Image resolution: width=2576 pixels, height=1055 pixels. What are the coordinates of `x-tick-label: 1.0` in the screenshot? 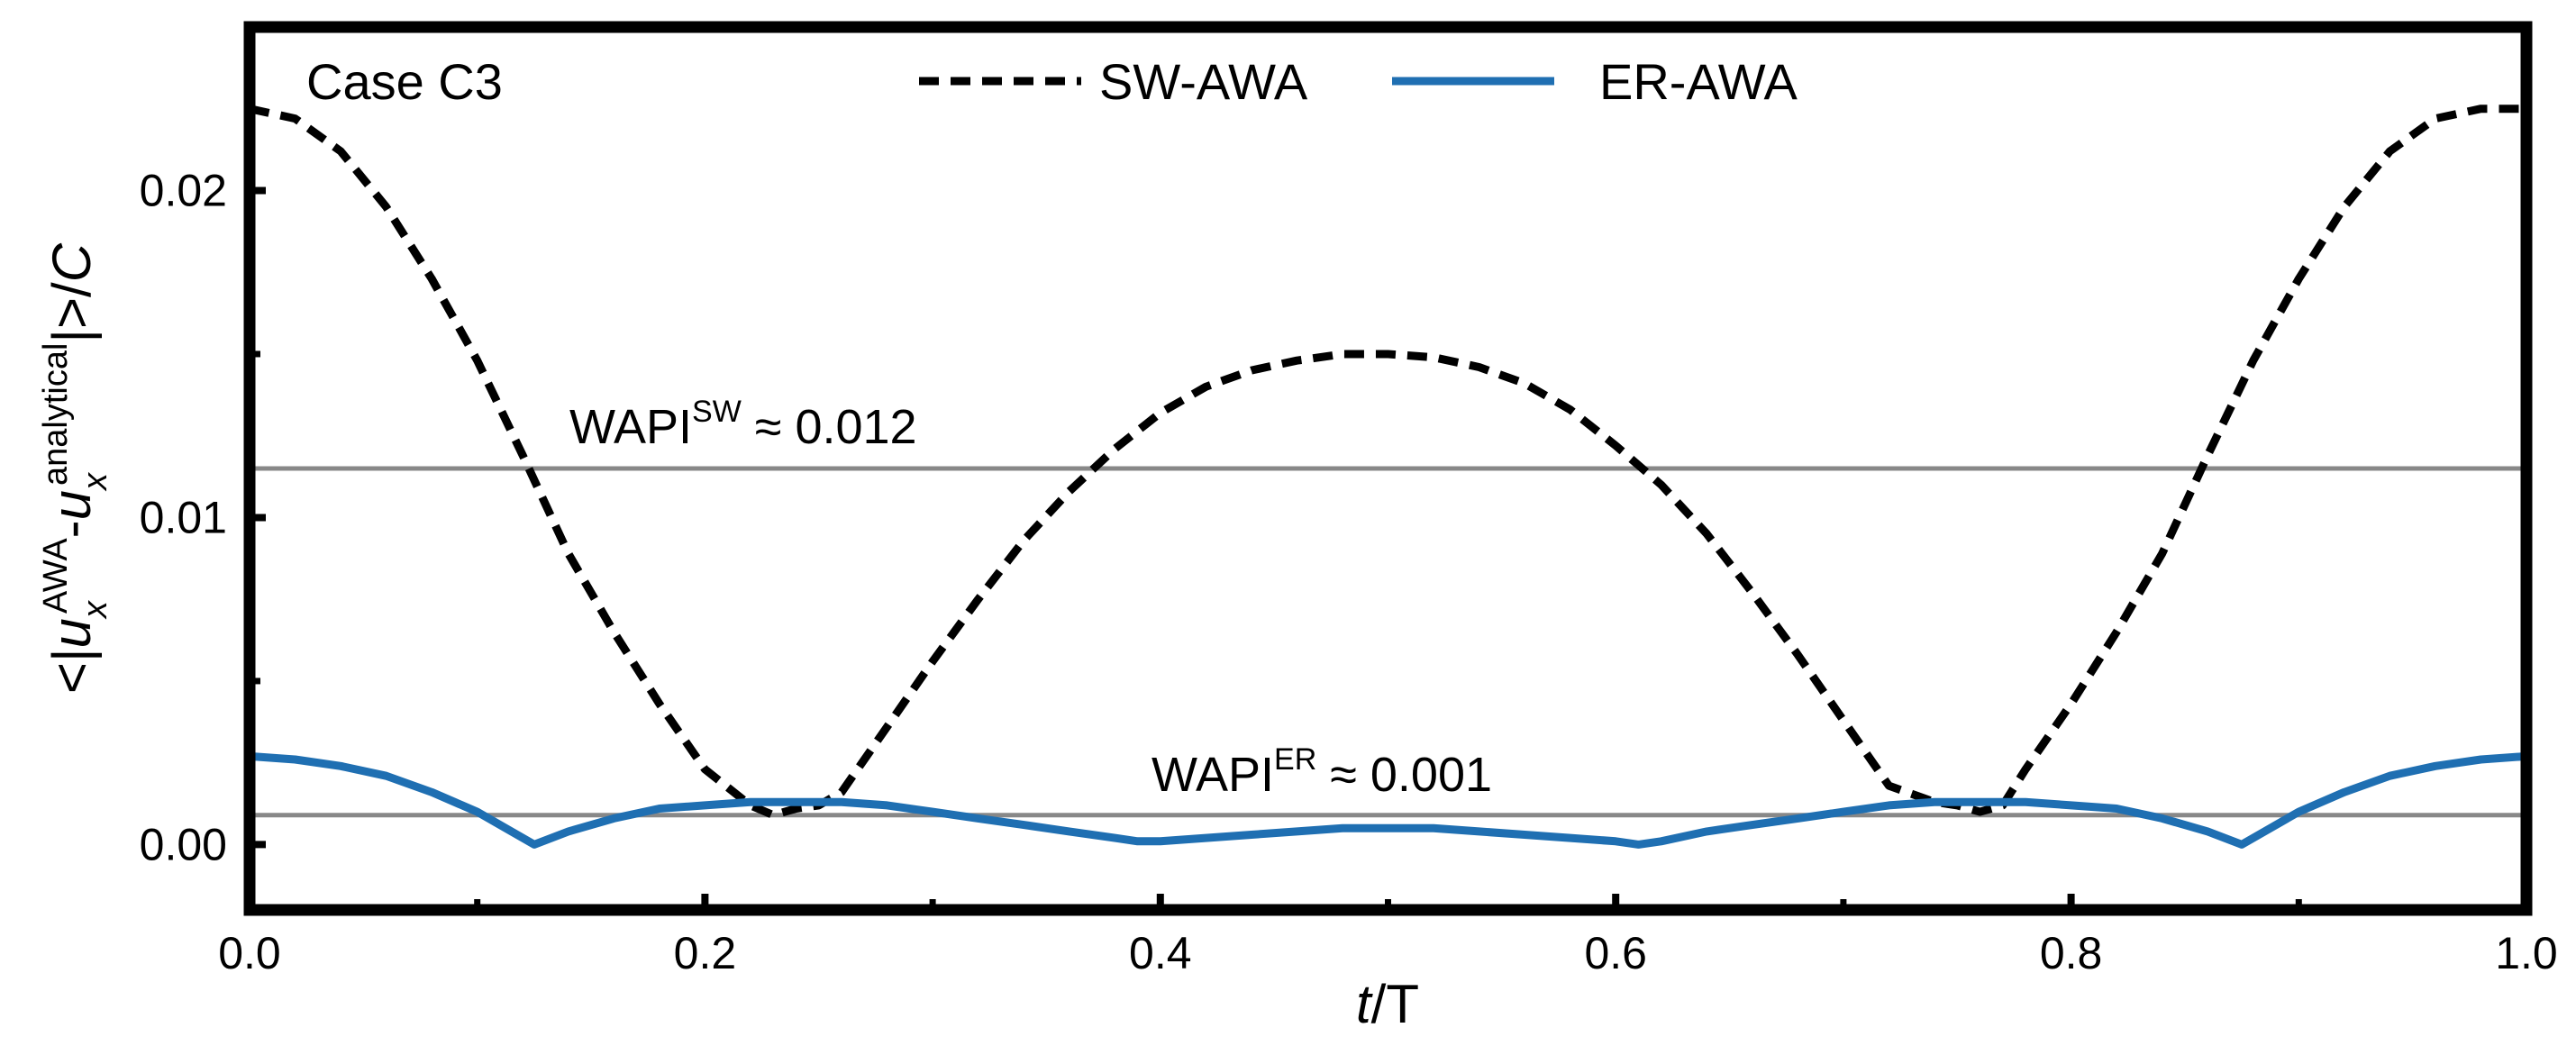 It's located at (2526, 953).